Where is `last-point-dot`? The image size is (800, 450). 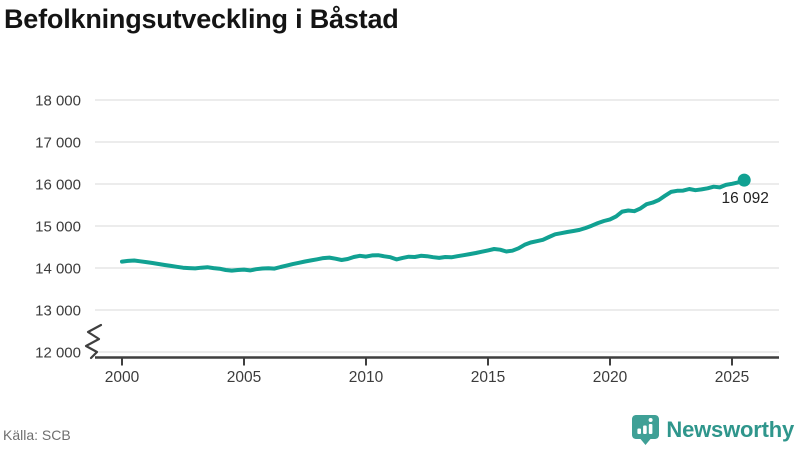
last-point-dot is located at coordinates (744, 180).